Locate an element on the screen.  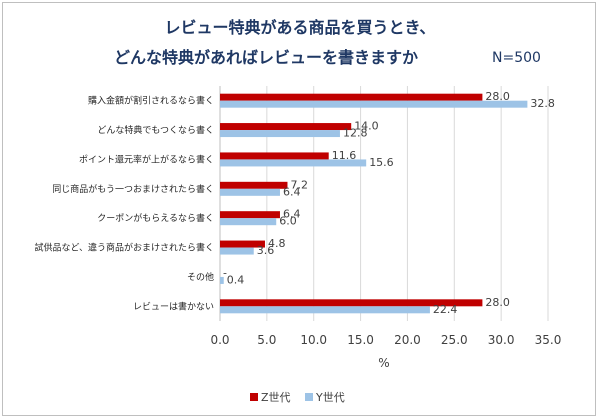
x-axis-label: % is located at coordinates (383, 363).